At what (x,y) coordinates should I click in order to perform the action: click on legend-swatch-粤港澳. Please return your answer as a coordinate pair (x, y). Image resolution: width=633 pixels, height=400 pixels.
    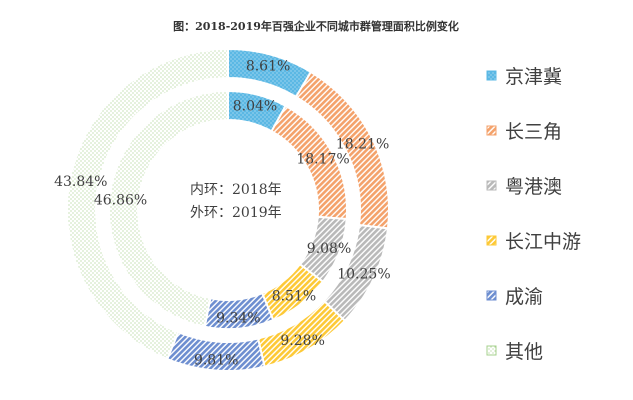
    Looking at the image, I should click on (491, 185).